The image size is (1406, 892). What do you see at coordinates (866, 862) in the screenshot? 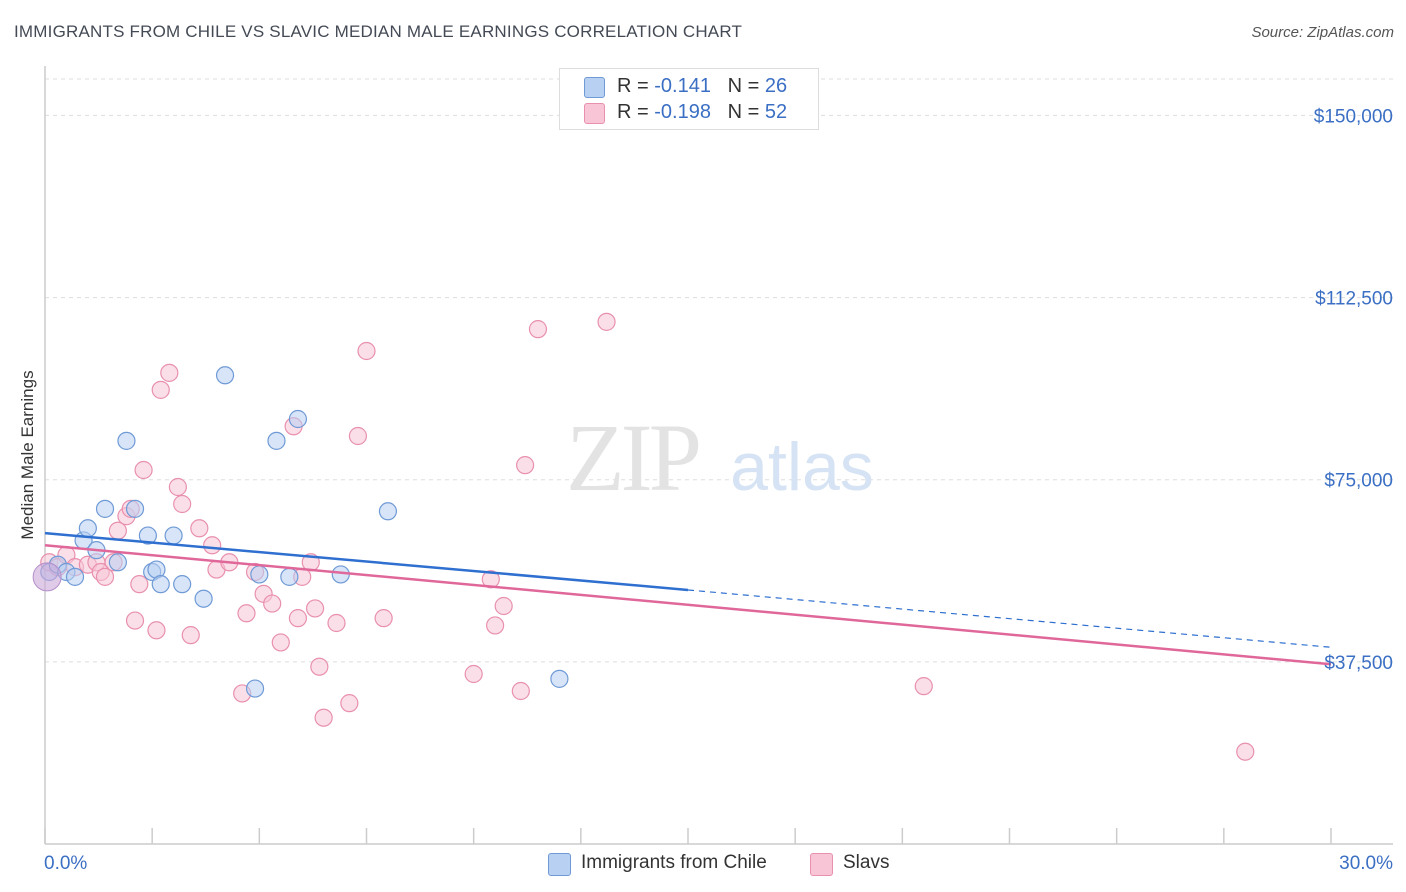
I see `bottom-legend-label-slavs: Slavs` at bounding box center [866, 862].